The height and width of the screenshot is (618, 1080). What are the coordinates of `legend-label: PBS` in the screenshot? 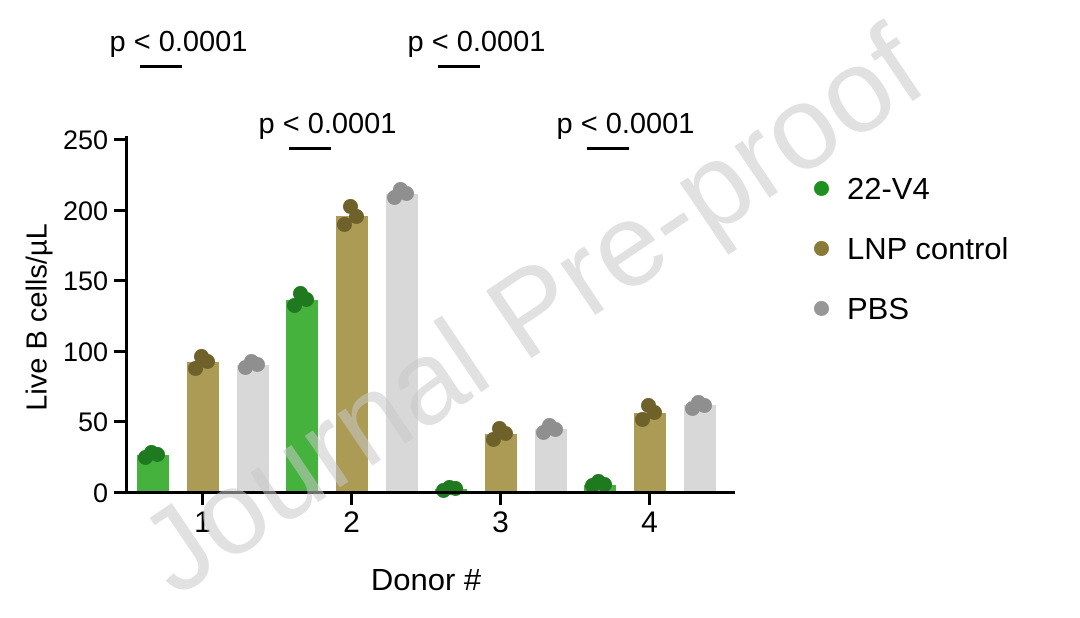 It's located at (878, 308).